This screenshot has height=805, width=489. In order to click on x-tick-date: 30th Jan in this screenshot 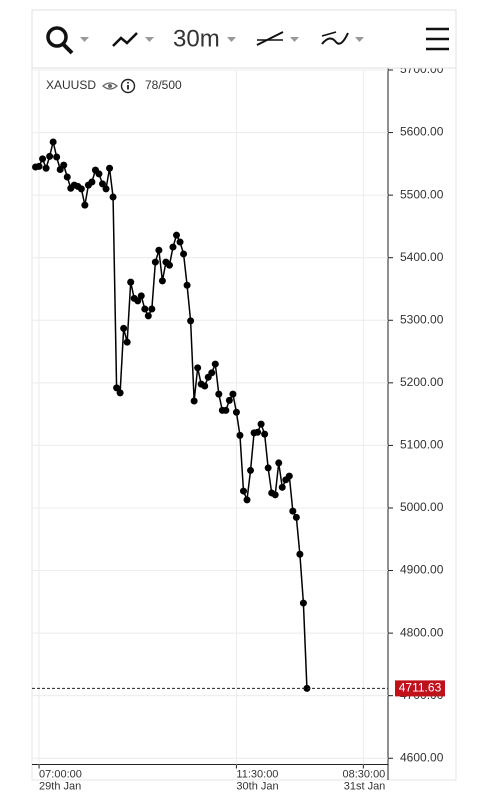, I will do `click(257, 786)`.